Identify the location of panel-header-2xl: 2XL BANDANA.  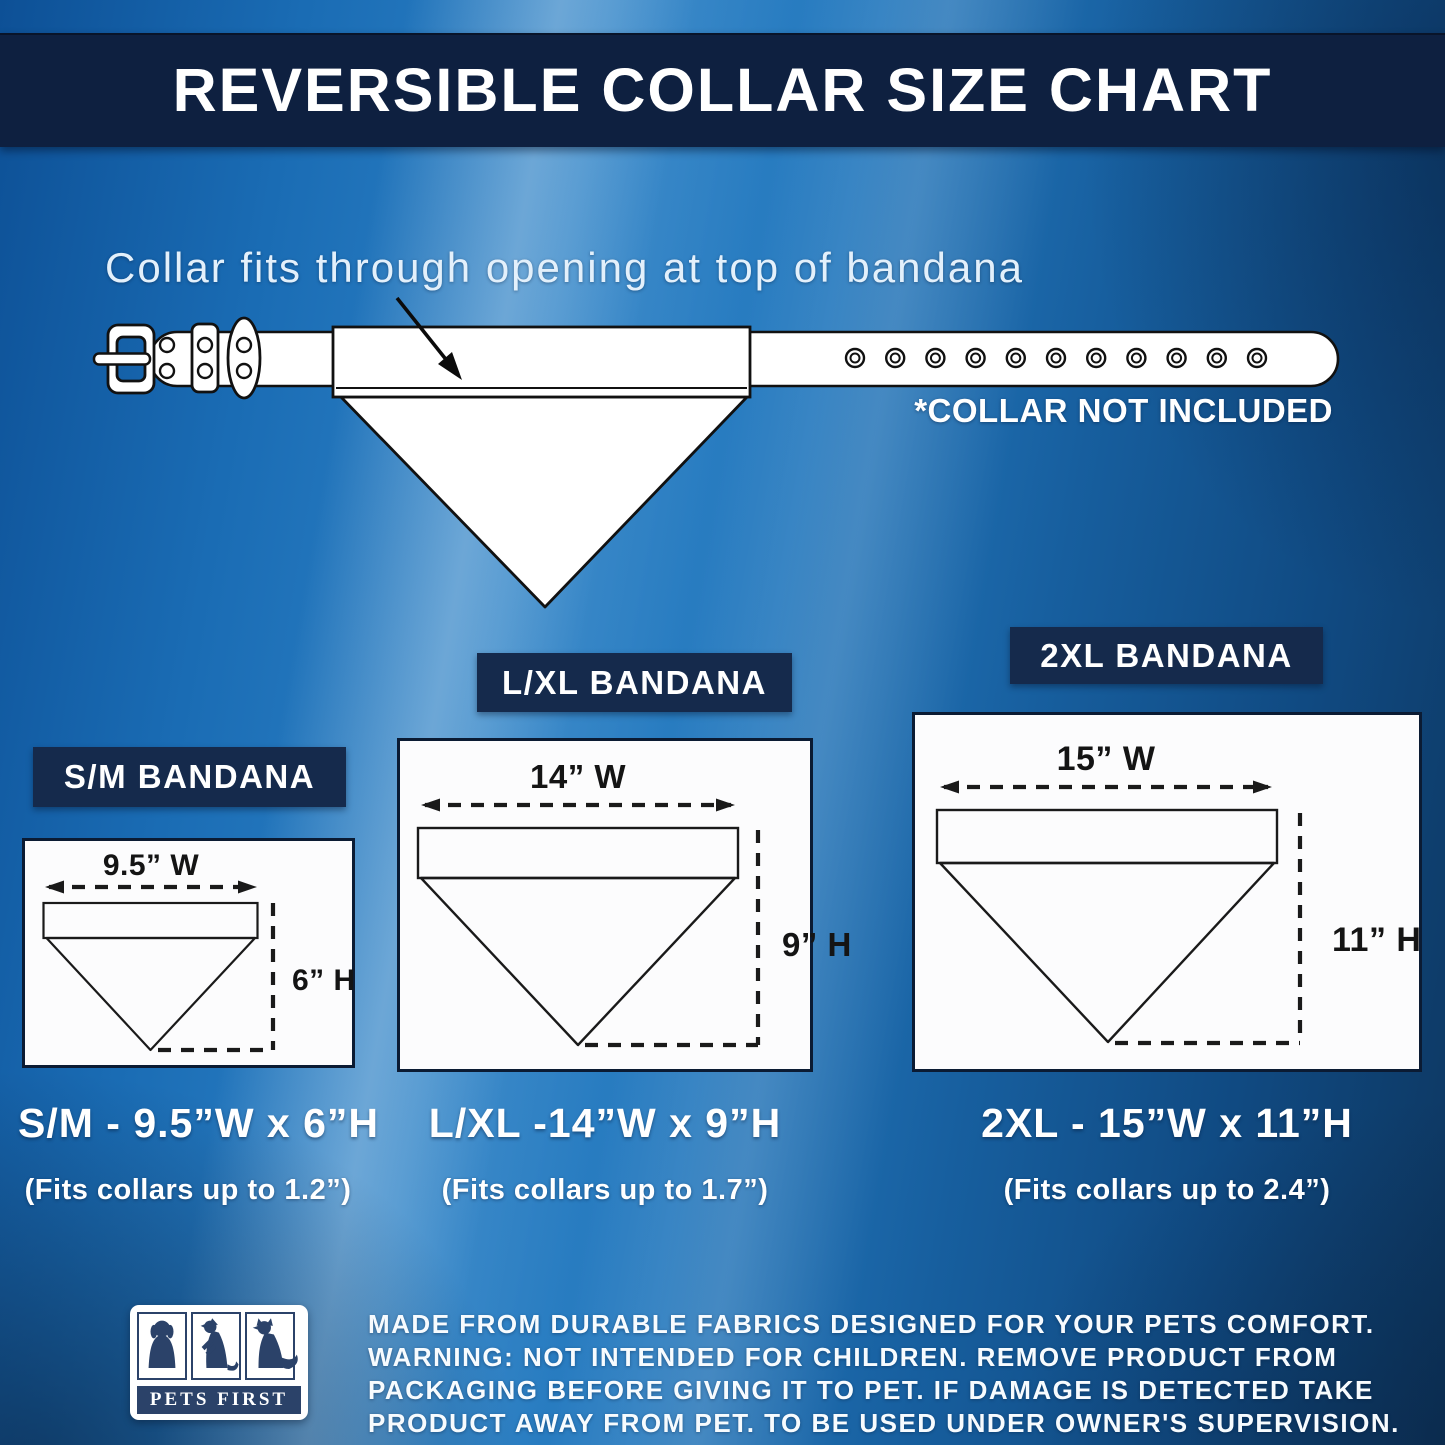
(1166, 655).